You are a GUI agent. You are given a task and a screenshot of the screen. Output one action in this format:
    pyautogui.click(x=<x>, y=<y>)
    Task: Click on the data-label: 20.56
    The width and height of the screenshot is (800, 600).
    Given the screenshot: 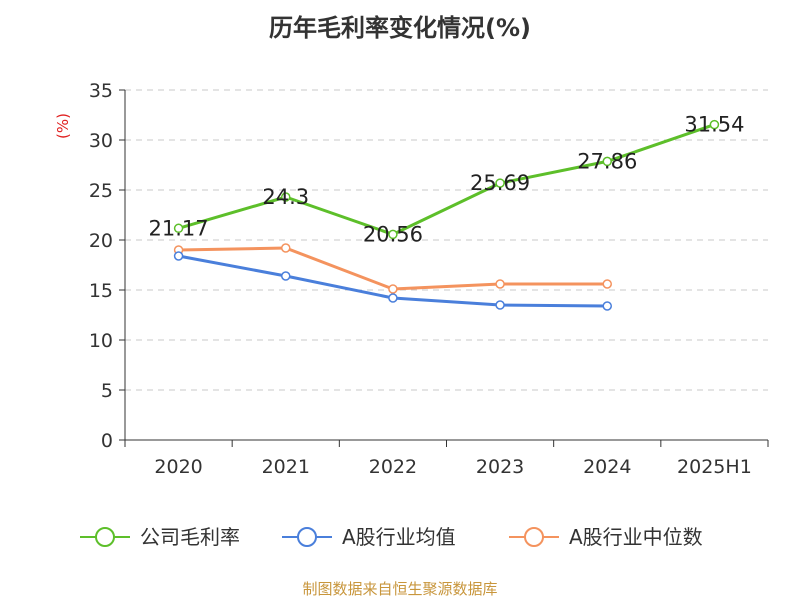 What is the action you would take?
    pyautogui.click(x=393, y=234)
    